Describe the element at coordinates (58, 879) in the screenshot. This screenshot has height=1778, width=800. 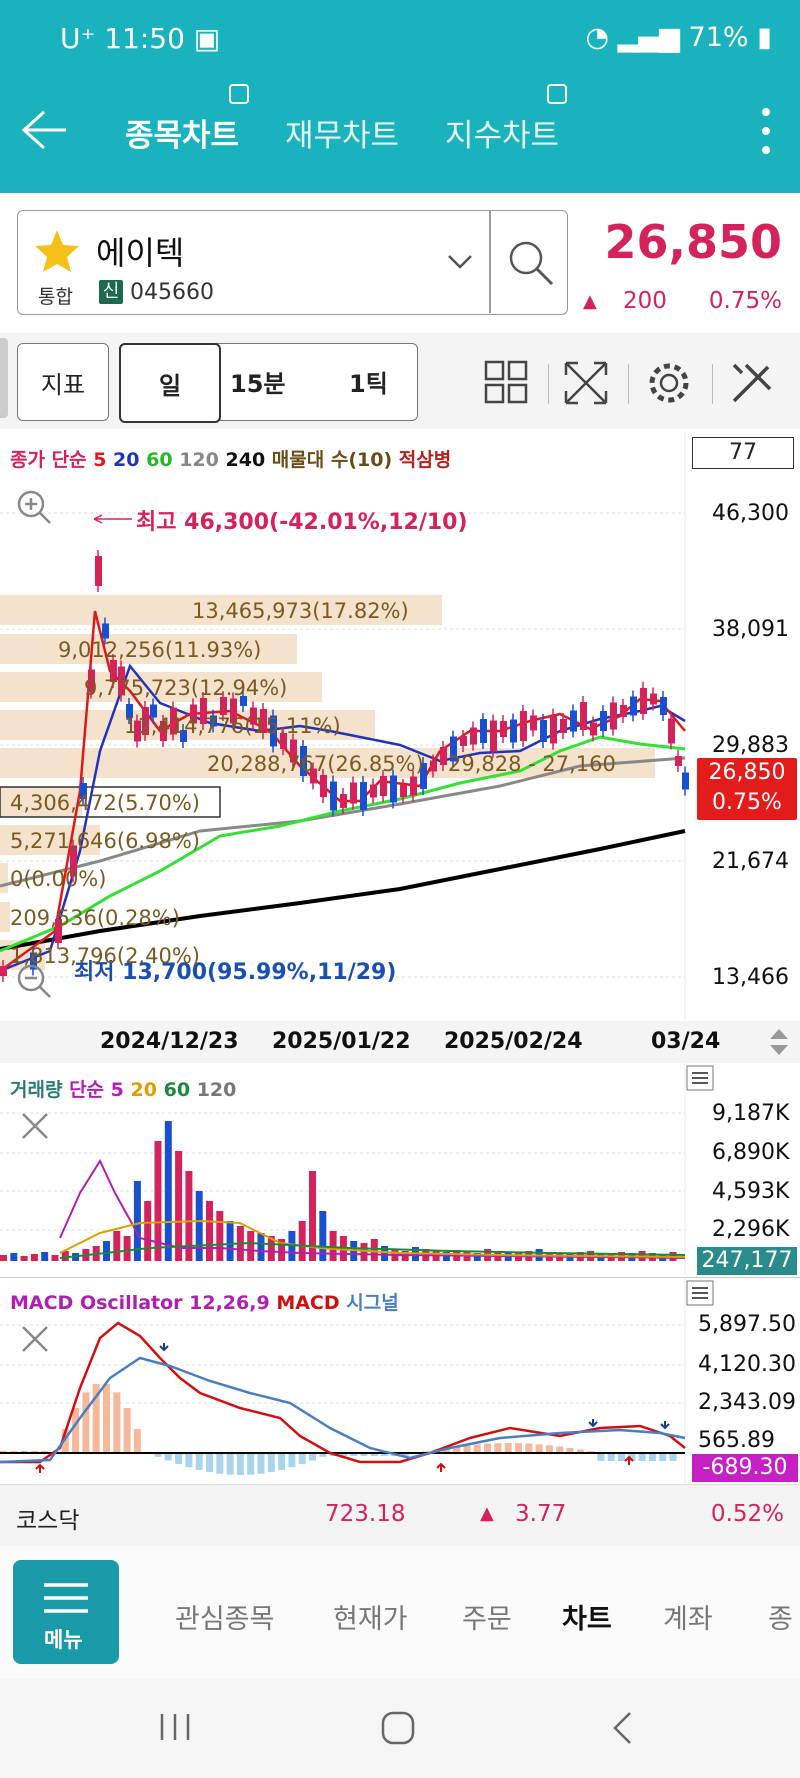
I see `vp-label: 0(0.00%)` at that location.